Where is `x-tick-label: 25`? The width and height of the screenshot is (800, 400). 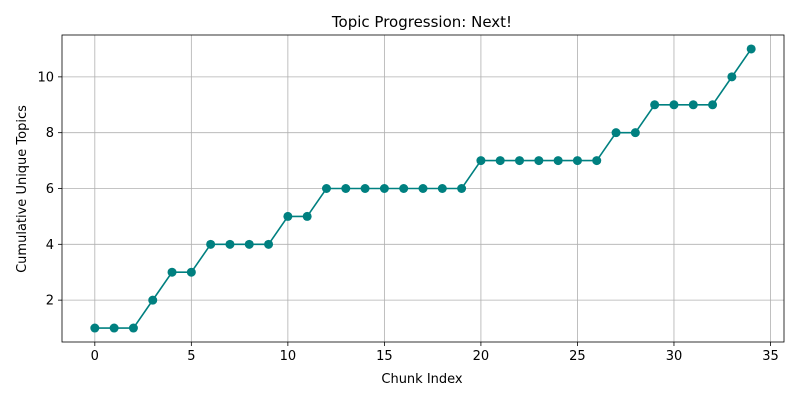
x-tick-label: 25 is located at coordinates (577, 356).